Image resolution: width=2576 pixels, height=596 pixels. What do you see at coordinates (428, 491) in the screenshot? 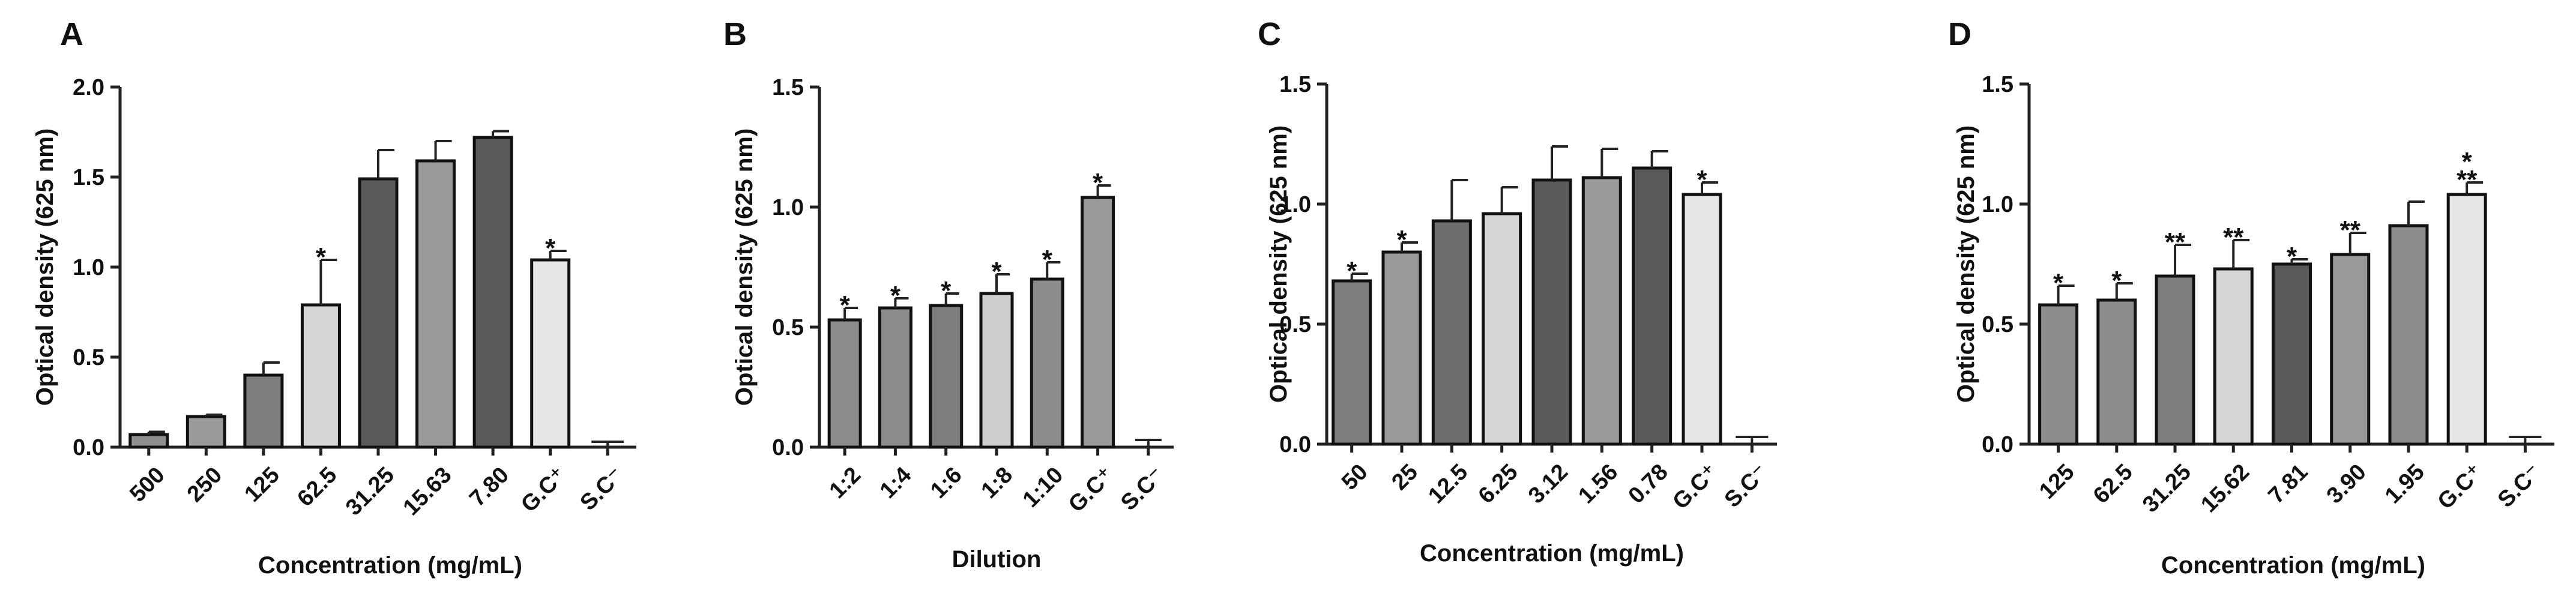
I see `x-tick-label: 15.63` at bounding box center [428, 491].